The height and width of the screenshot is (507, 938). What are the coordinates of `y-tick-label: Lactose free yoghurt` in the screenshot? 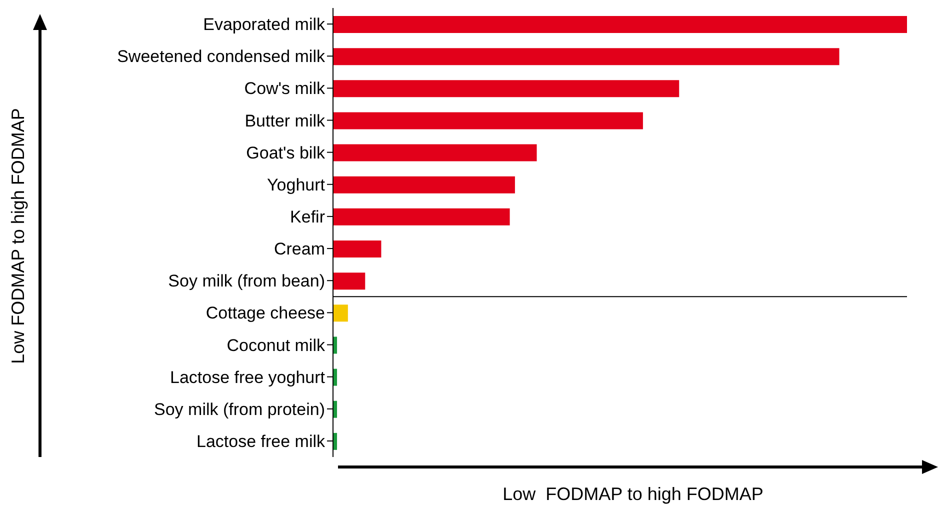 It's located at (248, 377).